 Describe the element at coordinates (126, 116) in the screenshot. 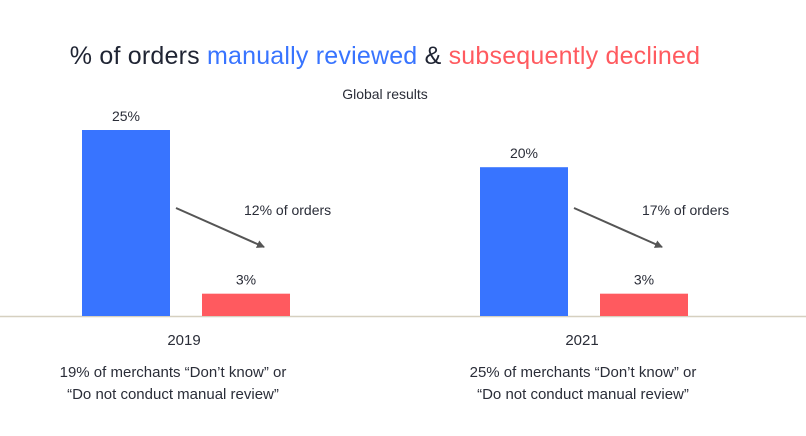

I see `data-label: 25%` at that location.